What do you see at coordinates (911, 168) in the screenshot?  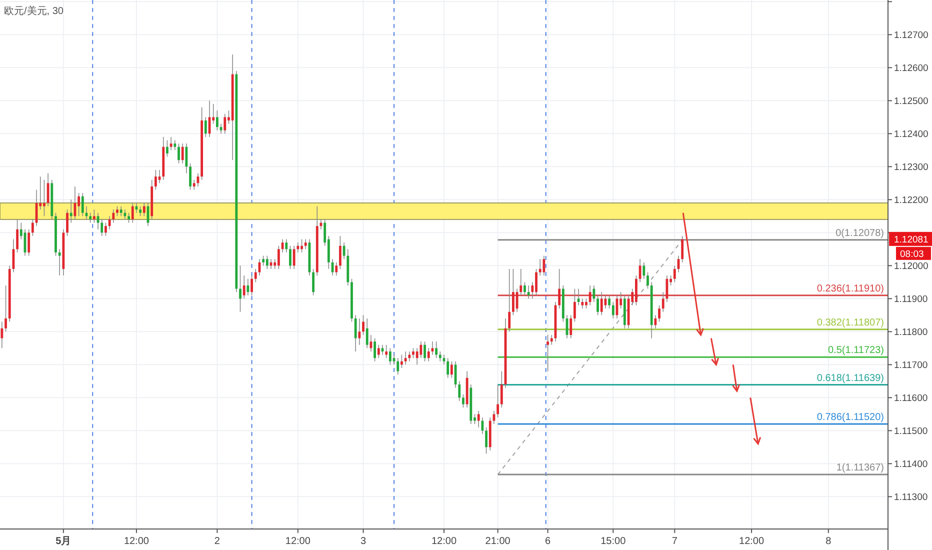 I see `y-tick-label: 1.12300` at bounding box center [911, 168].